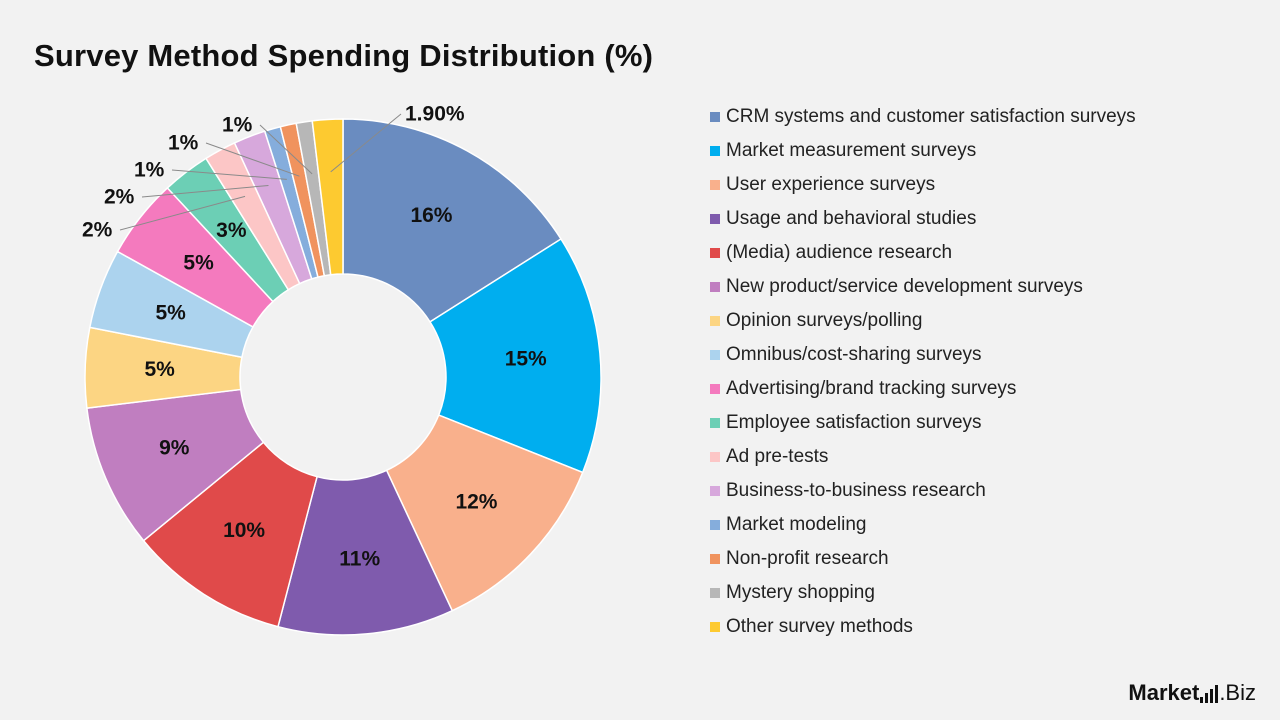 The image size is (1280, 720). I want to click on data-label: 1.90%, so click(435, 114).